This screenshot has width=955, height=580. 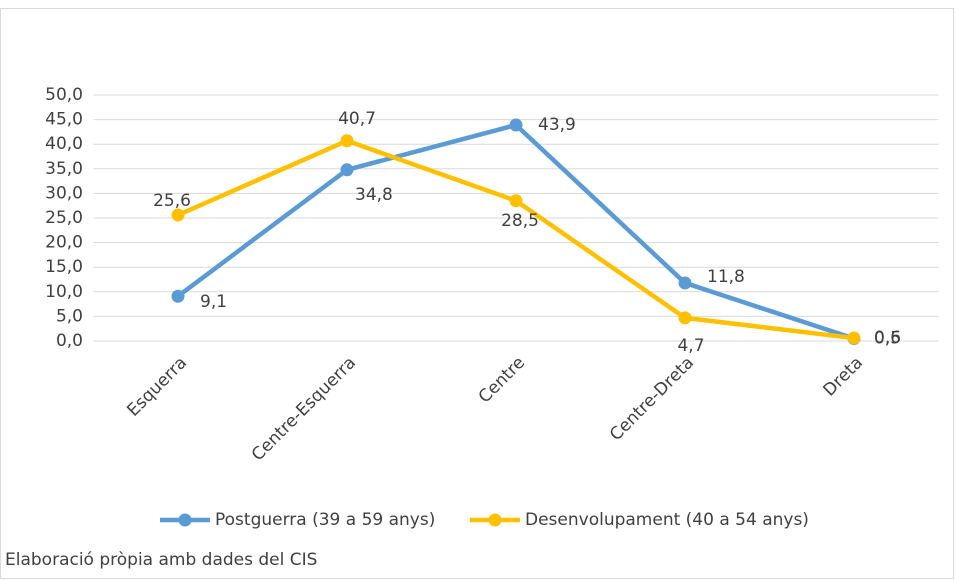 What do you see at coordinates (325, 520) in the screenshot?
I see `legend-label: Postguerra (39 a 59 anys)` at bounding box center [325, 520].